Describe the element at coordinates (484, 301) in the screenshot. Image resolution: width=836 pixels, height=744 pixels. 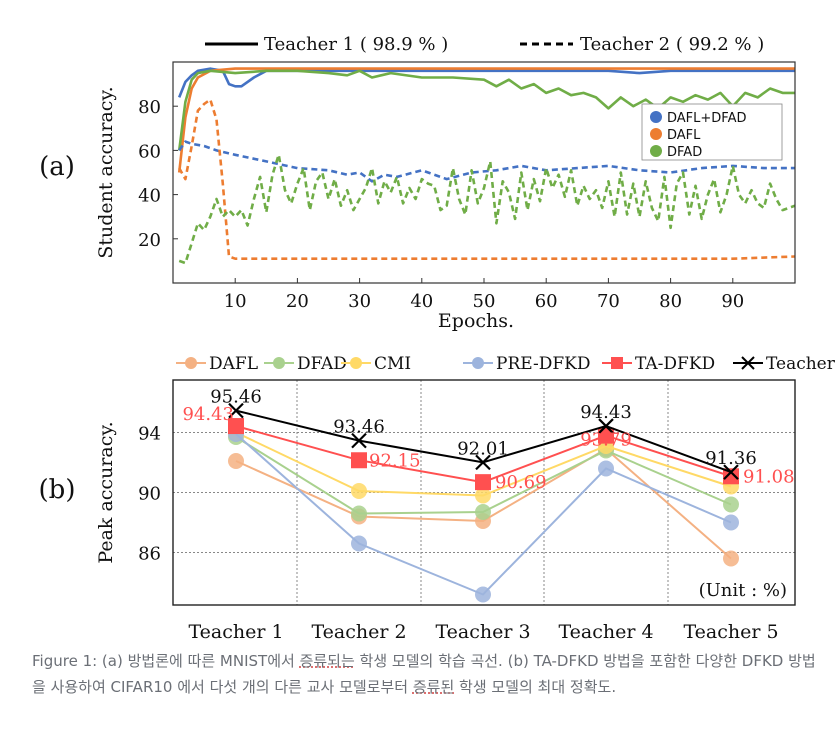
I see `x-tick-label-a: 50` at that location.